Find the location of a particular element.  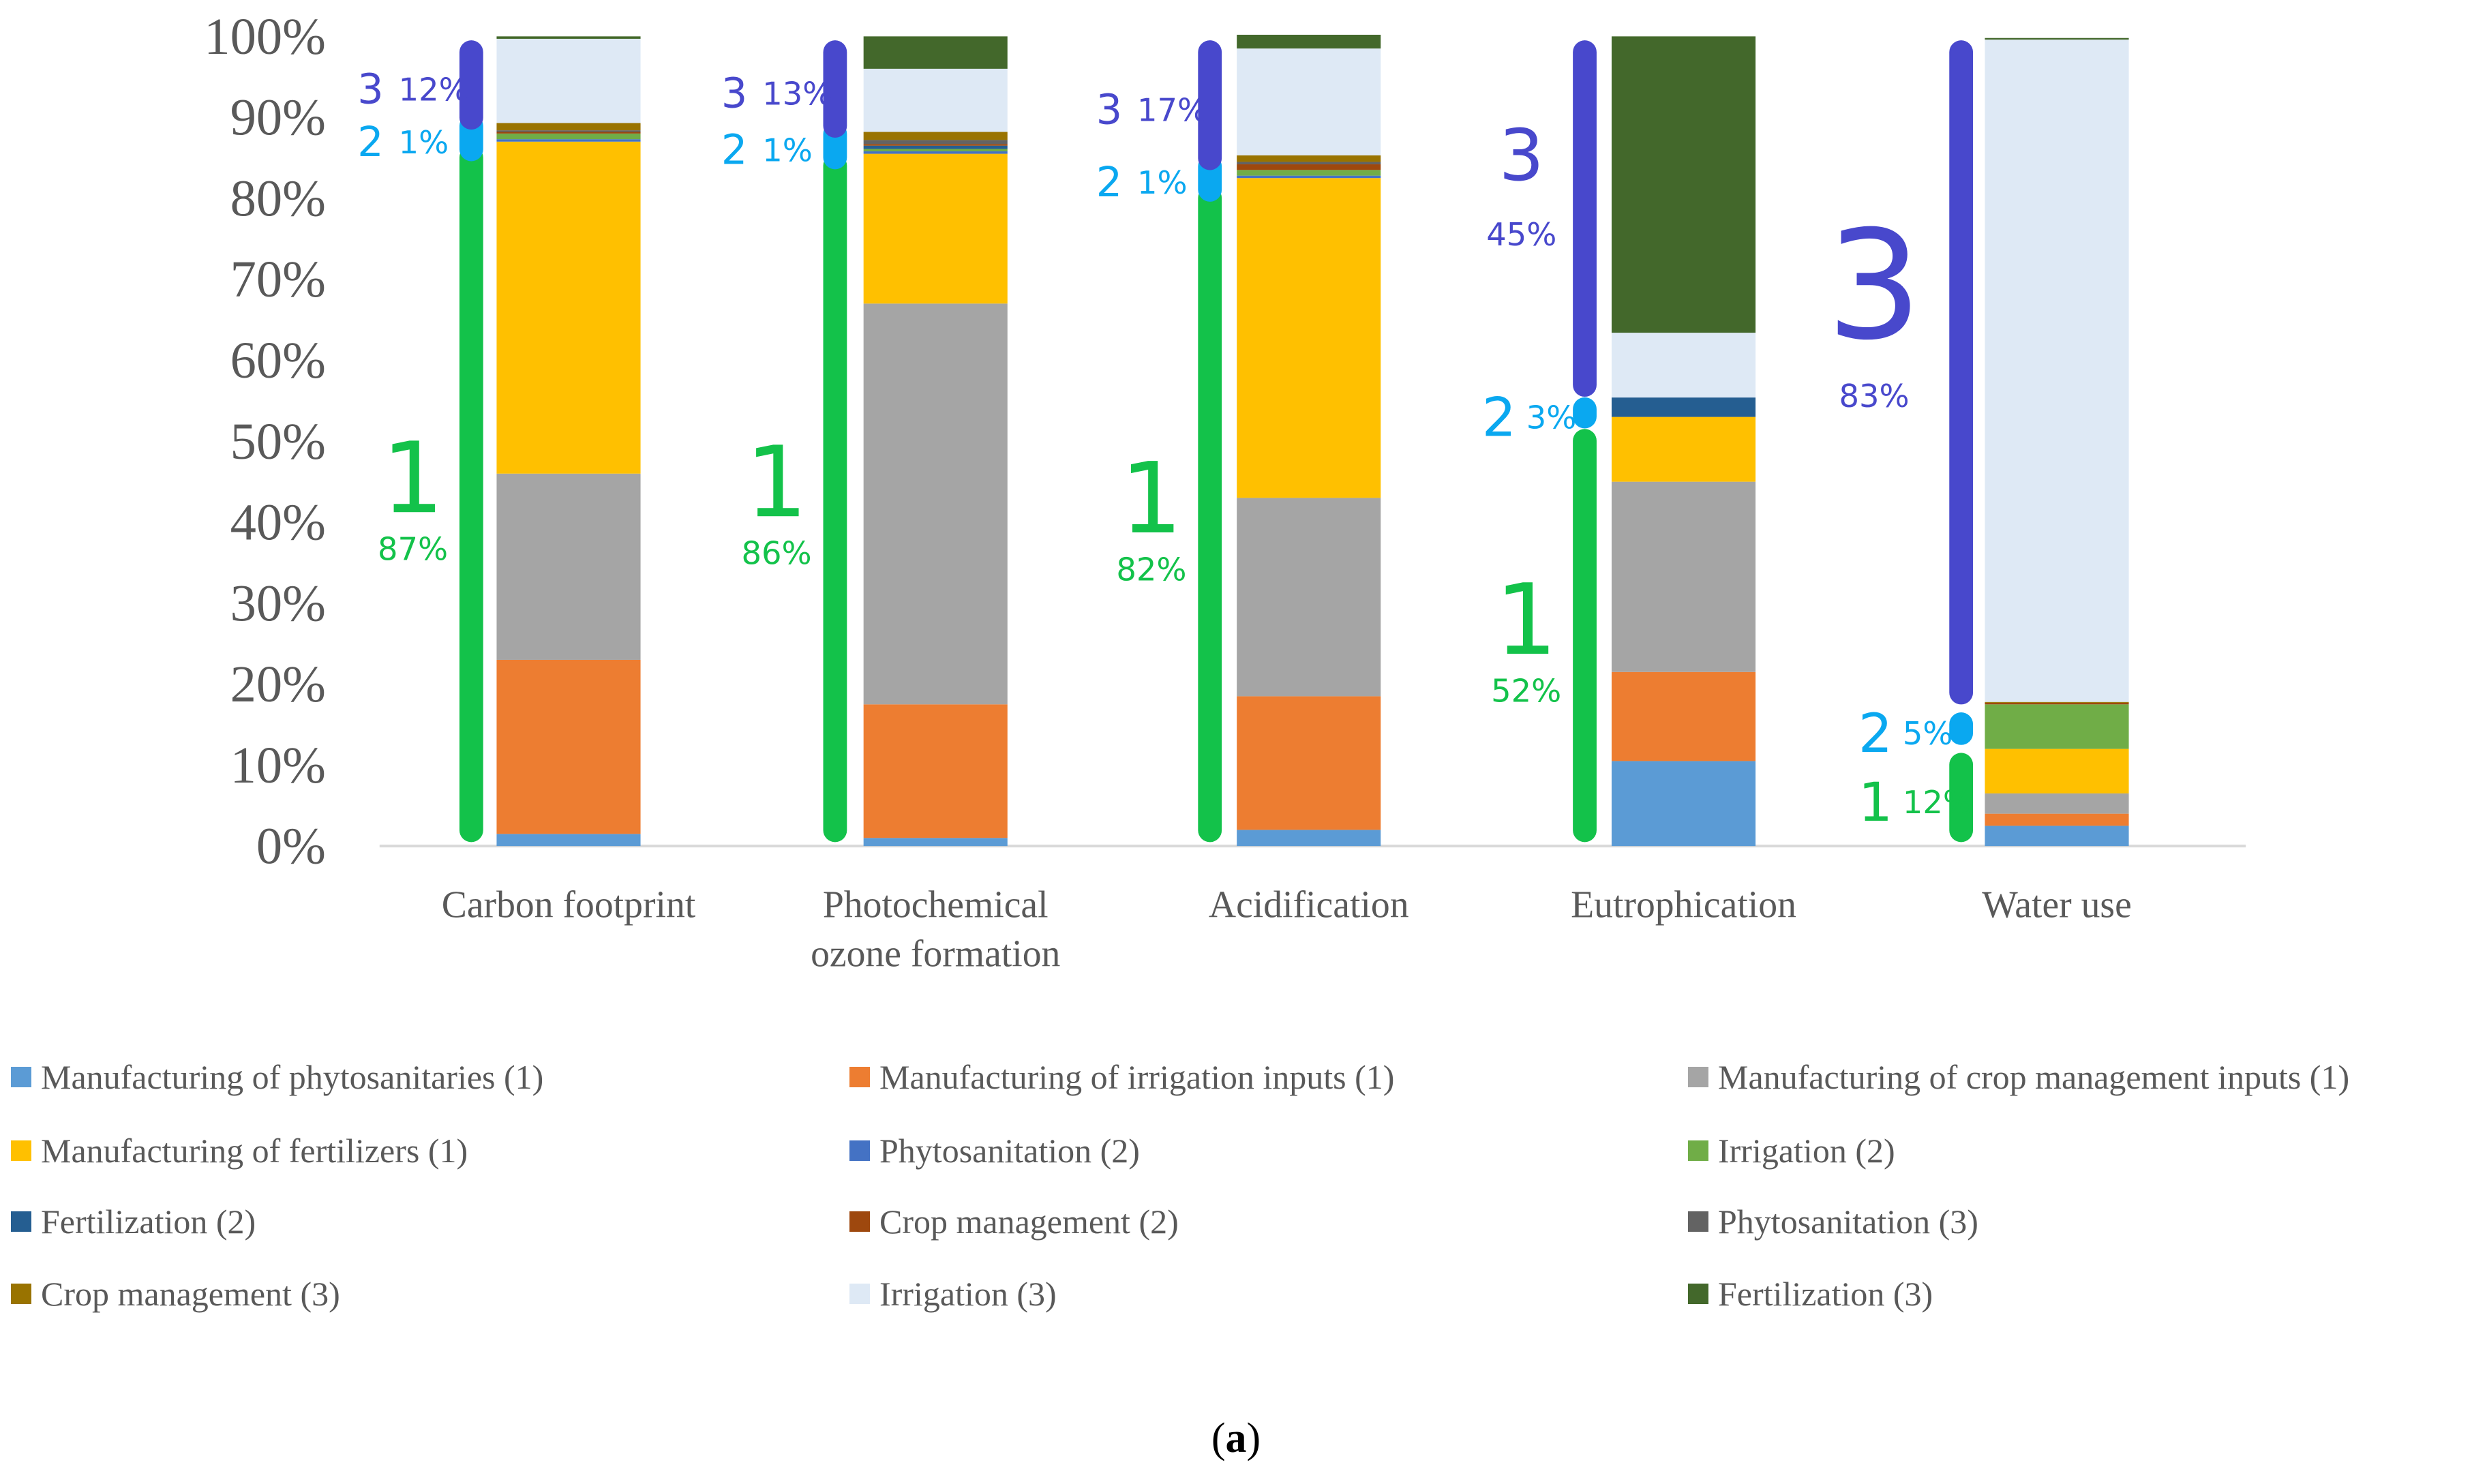

x-tick-label-line: Water use is located at coordinates (2057, 905).